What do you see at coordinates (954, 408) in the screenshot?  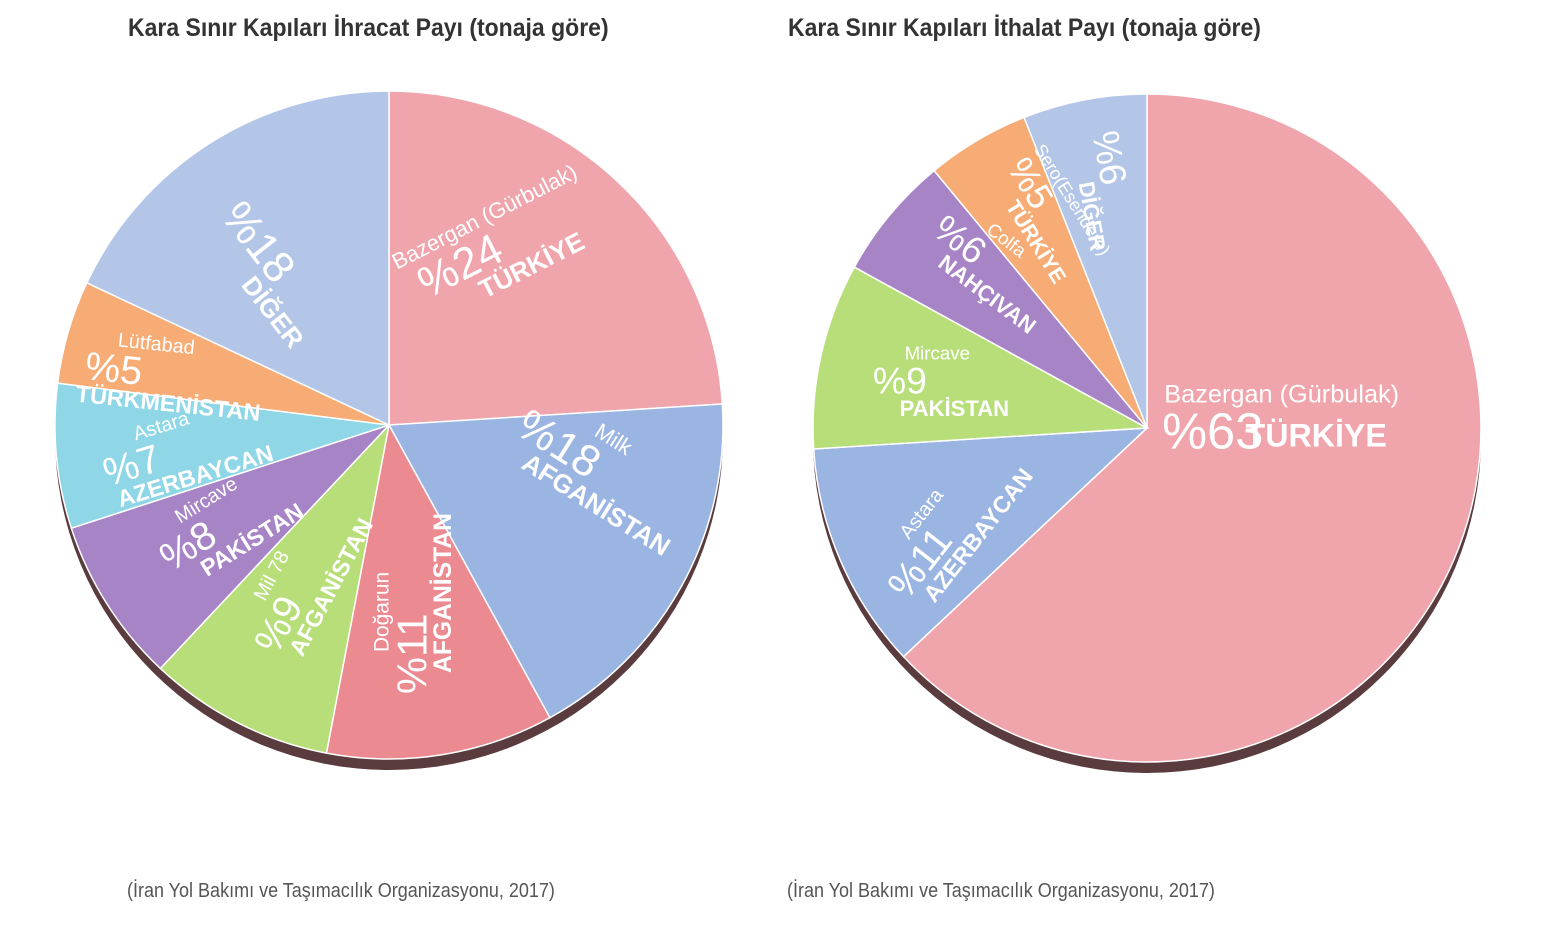 I see `slice-country-label: PAKİSTAN` at bounding box center [954, 408].